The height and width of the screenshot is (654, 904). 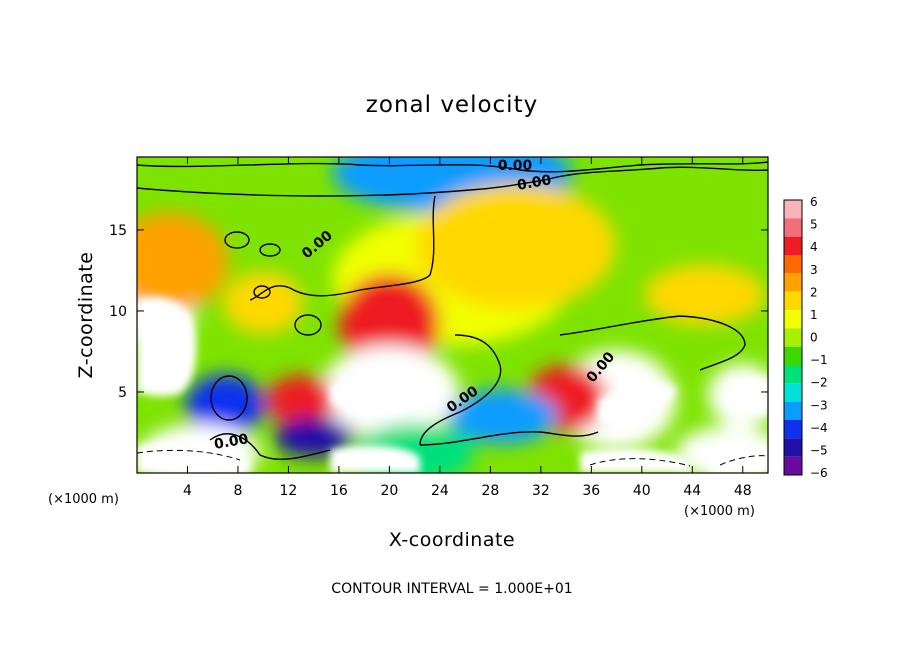 I want to click on x-tick-label: 36, so click(x=591, y=491).